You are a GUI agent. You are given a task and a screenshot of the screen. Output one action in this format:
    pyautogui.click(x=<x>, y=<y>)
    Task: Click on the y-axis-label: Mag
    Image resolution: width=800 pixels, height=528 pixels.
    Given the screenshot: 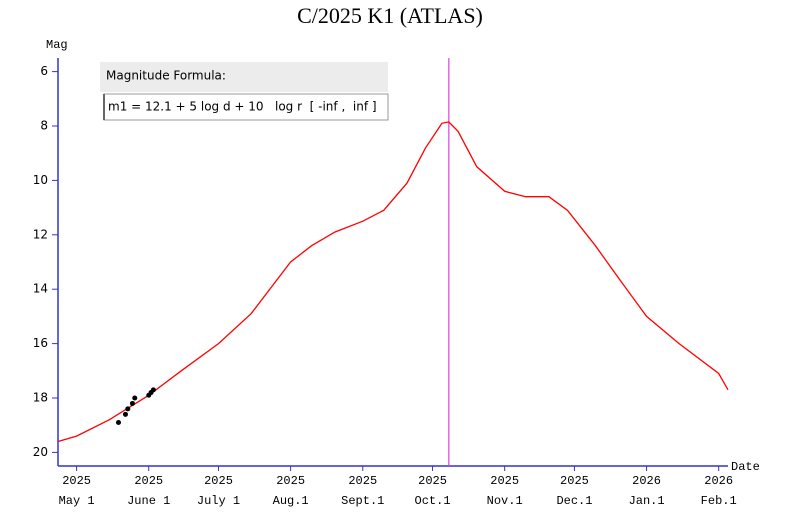 What is the action you would take?
    pyautogui.click(x=57, y=45)
    